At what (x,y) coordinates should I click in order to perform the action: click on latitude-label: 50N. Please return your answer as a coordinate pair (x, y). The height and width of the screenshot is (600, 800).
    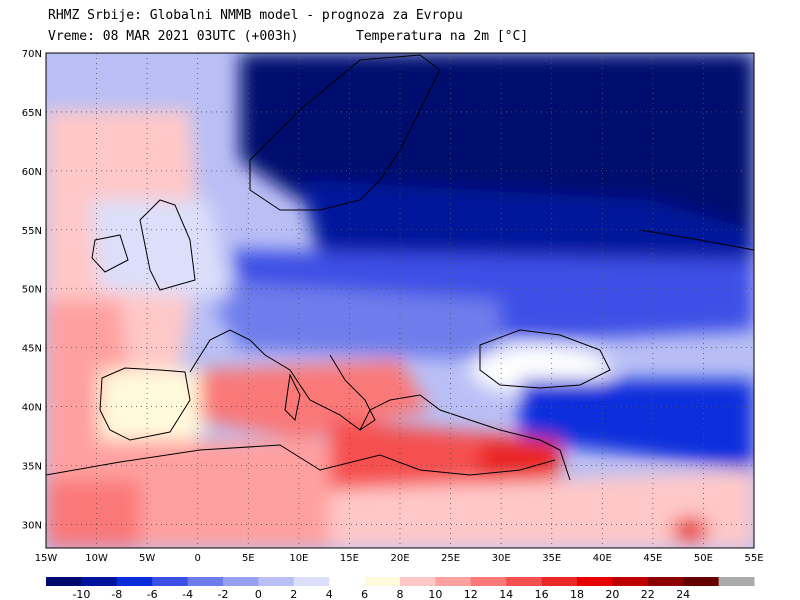
    Looking at the image, I should click on (32, 290).